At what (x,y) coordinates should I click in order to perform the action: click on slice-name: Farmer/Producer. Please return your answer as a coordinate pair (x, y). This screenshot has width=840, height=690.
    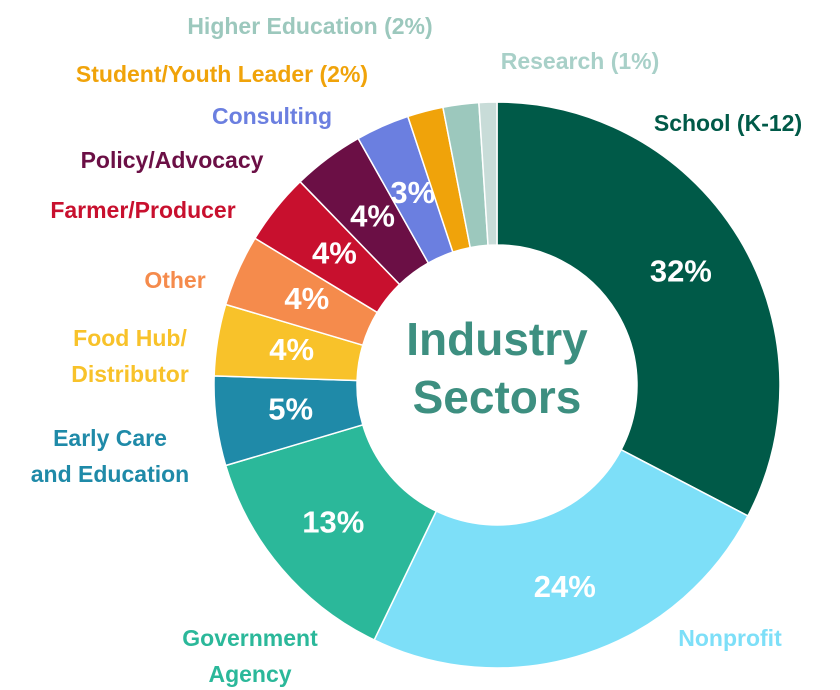
    Looking at the image, I should click on (142, 210).